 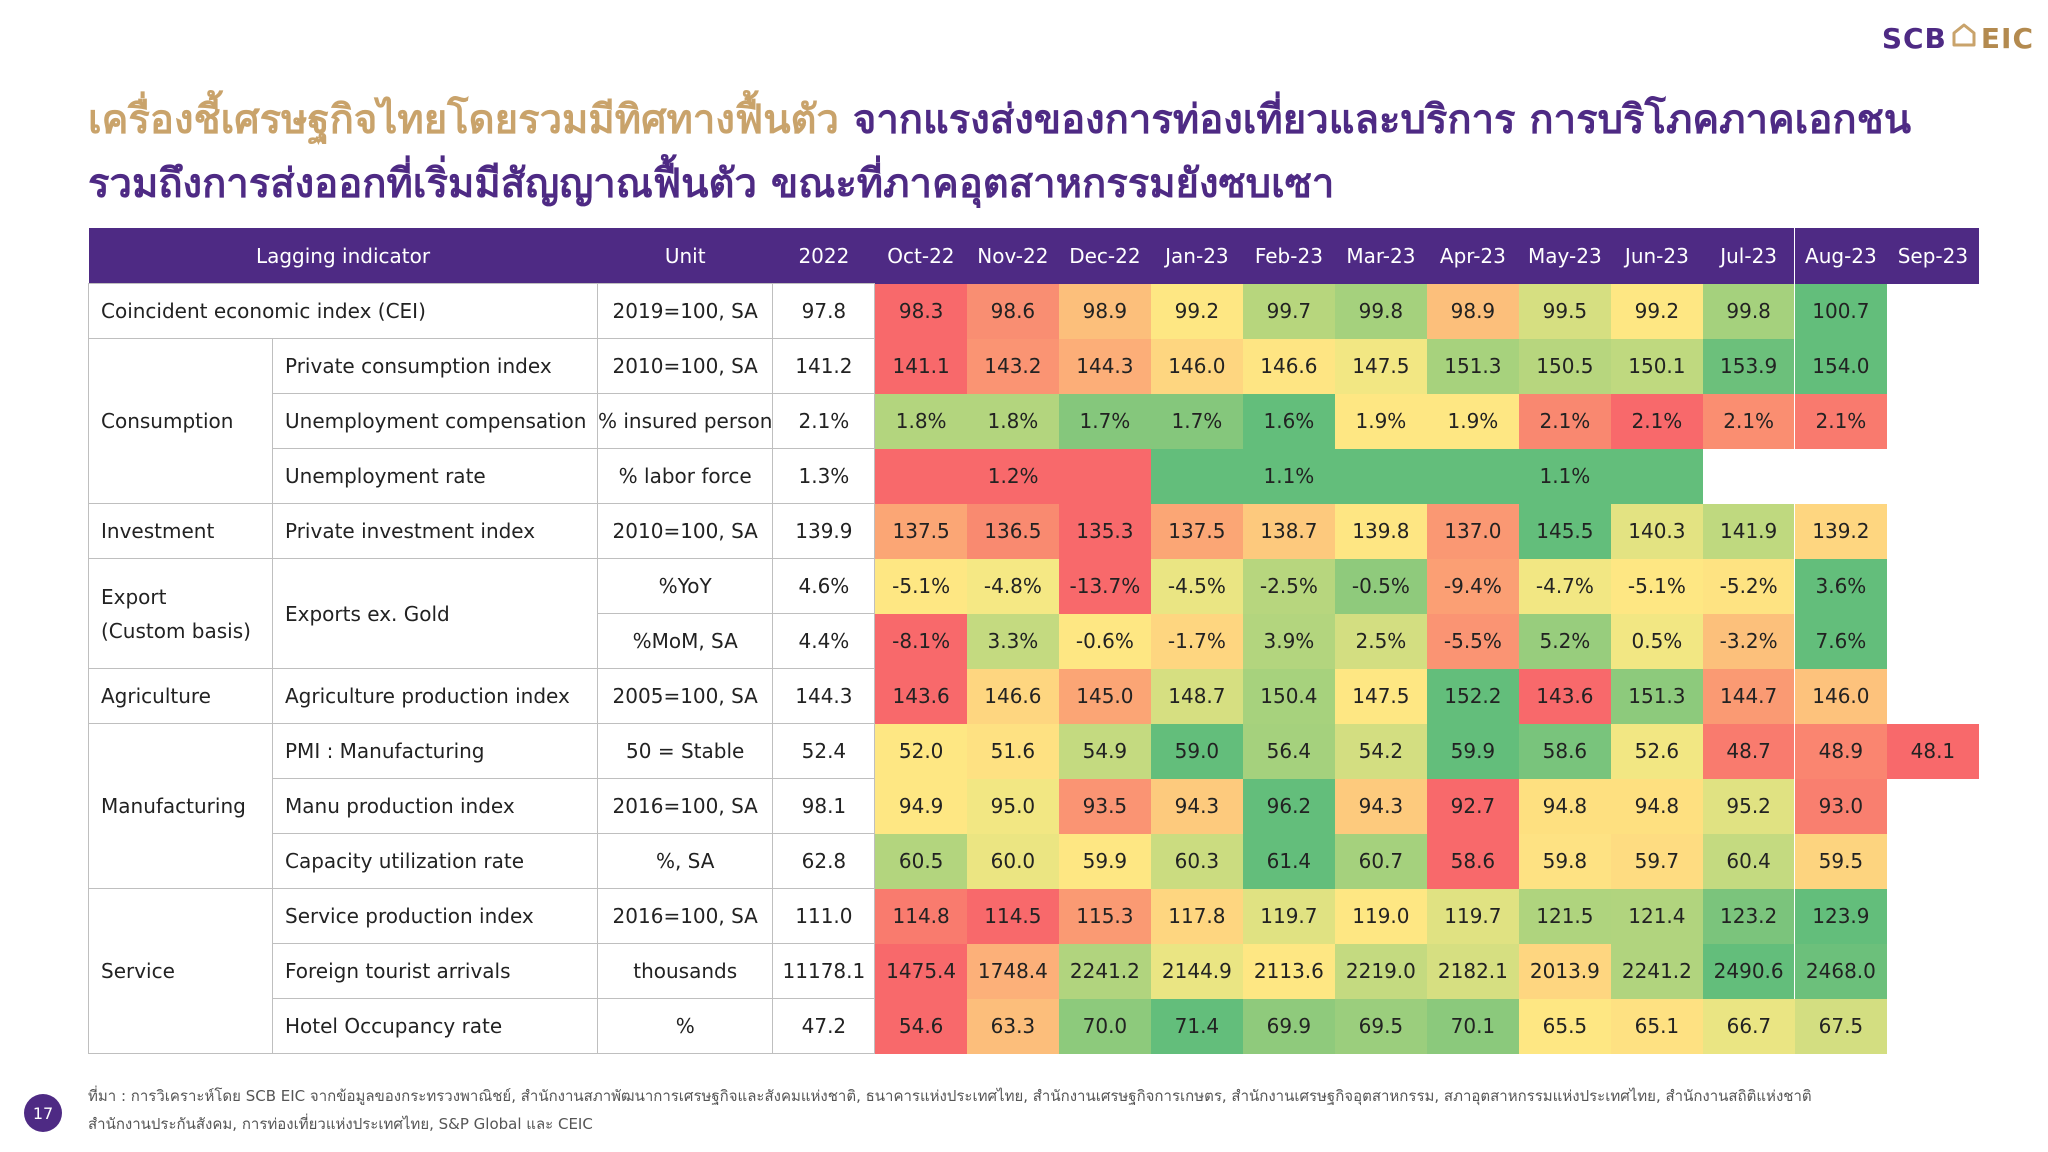 I want to click on value-cell: 119.0, so click(x=1380, y=916).